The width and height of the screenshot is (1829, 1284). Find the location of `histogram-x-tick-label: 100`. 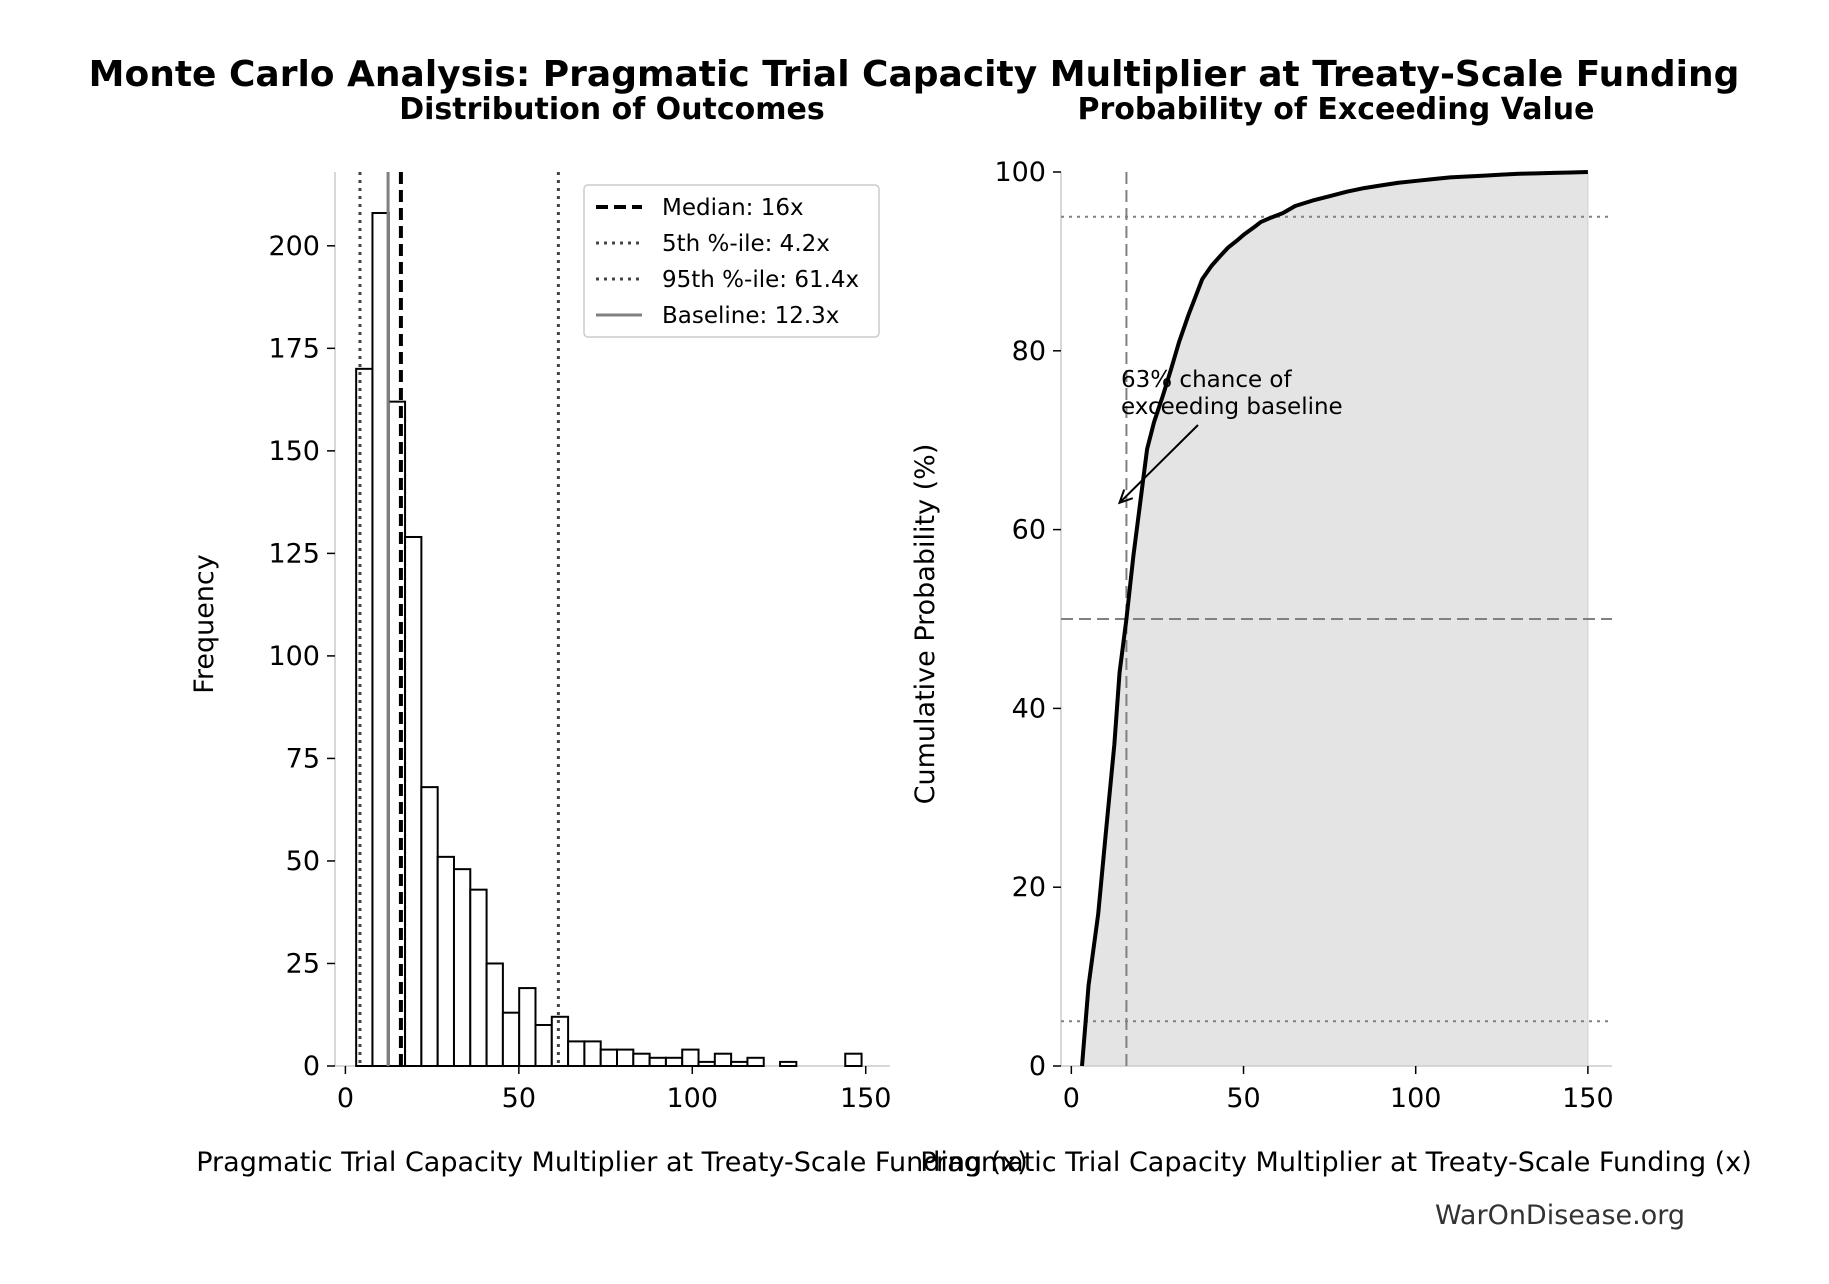

histogram-x-tick-label: 100 is located at coordinates (693, 1098).